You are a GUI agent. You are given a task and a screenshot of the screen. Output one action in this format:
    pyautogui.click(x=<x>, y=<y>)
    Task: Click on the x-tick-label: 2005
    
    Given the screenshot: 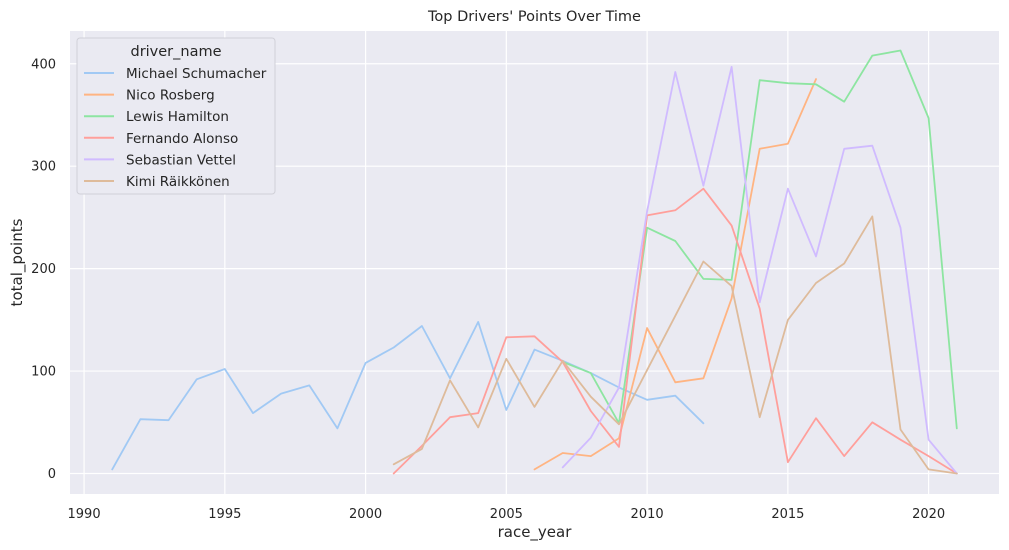 What is the action you would take?
    pyautogui.click(x=506, y=514)
    